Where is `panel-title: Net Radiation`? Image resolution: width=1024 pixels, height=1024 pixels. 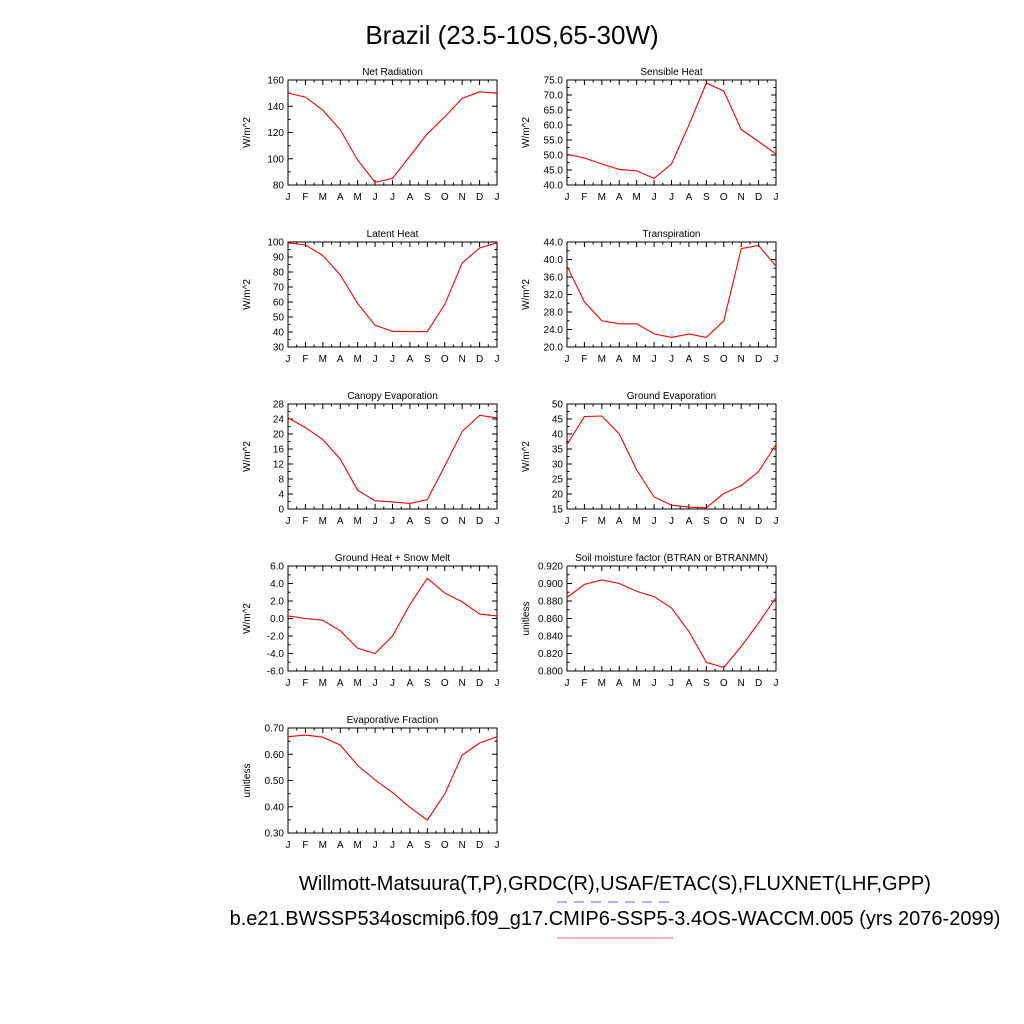 panel-title: Net Radiation is located at coordinates (392, 72).